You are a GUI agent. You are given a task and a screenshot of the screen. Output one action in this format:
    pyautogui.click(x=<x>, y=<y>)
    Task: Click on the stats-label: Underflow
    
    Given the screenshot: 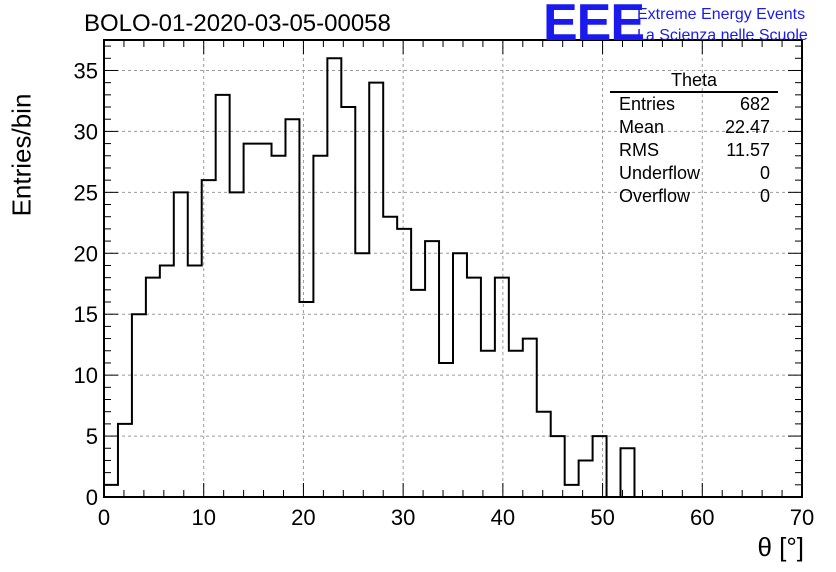 What is the action you would take?
    pyautogui.click(x=660, y=173)
    